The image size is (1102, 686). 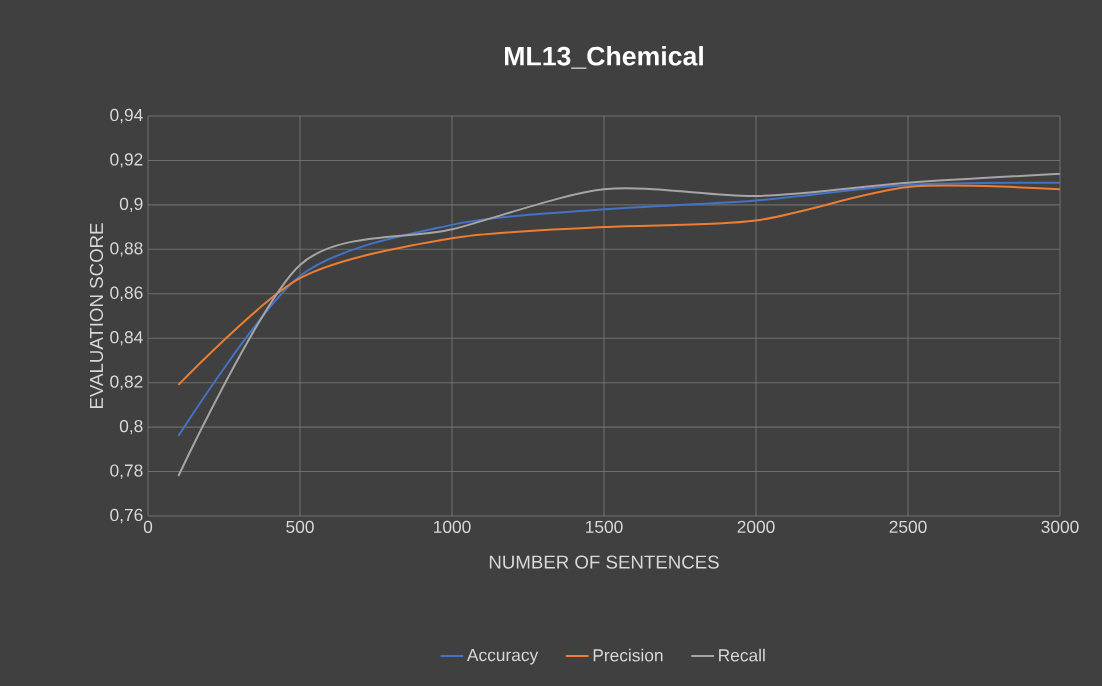 What do you see at coordinates (628, 655) in the screenshot?
I see `legend-label: Precision` at bounding box center [628, 655].